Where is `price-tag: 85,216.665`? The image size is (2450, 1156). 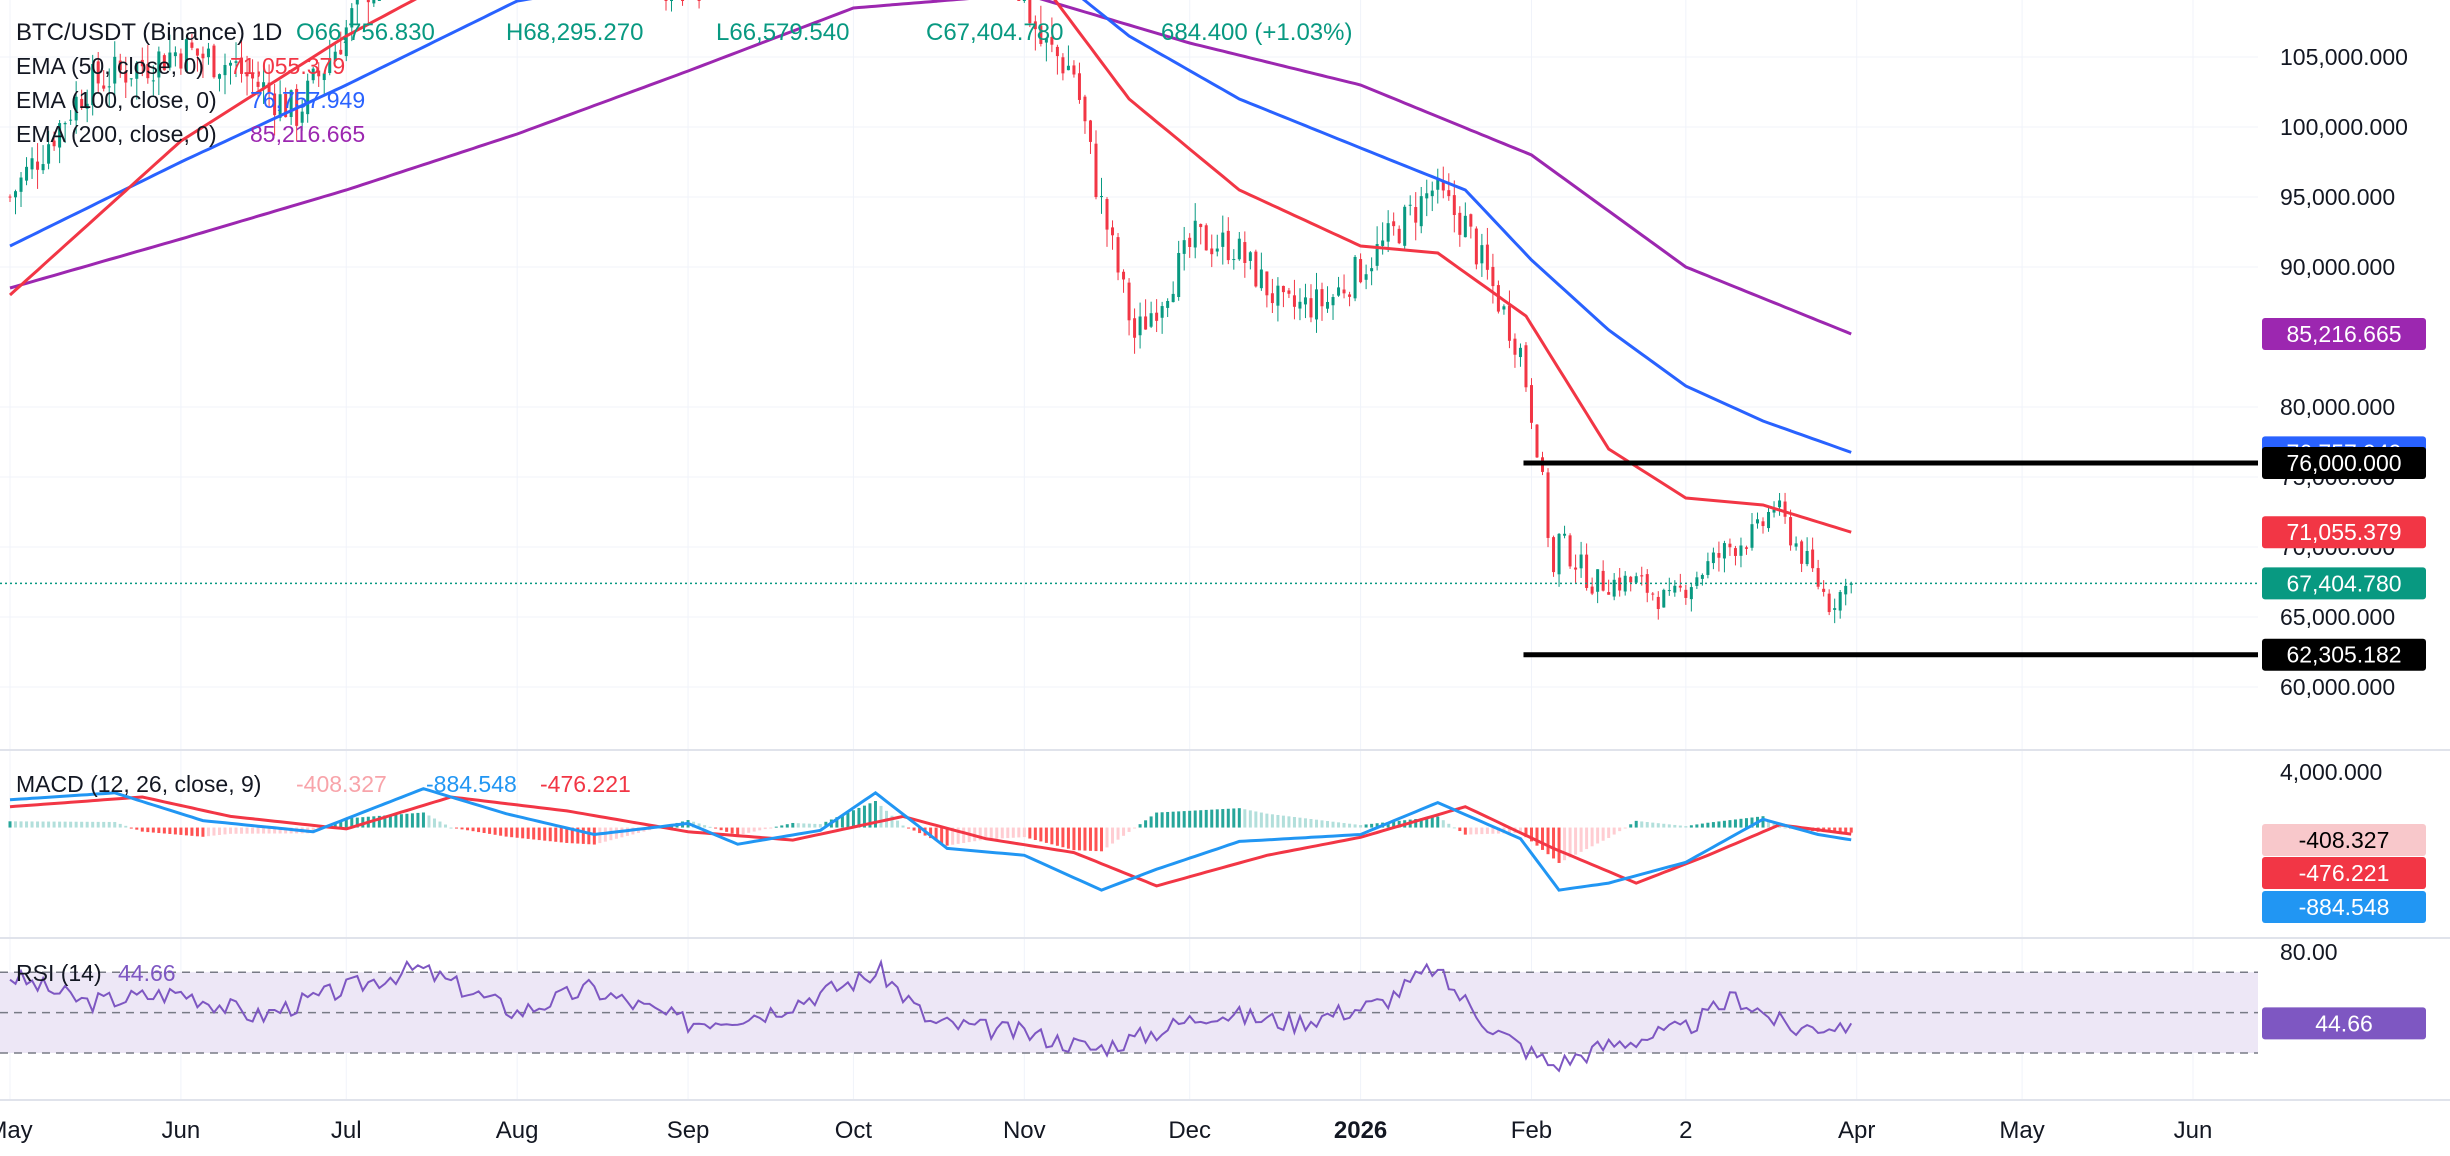
price-tag: 85,216.665 is located at coordinates (2343, 334).